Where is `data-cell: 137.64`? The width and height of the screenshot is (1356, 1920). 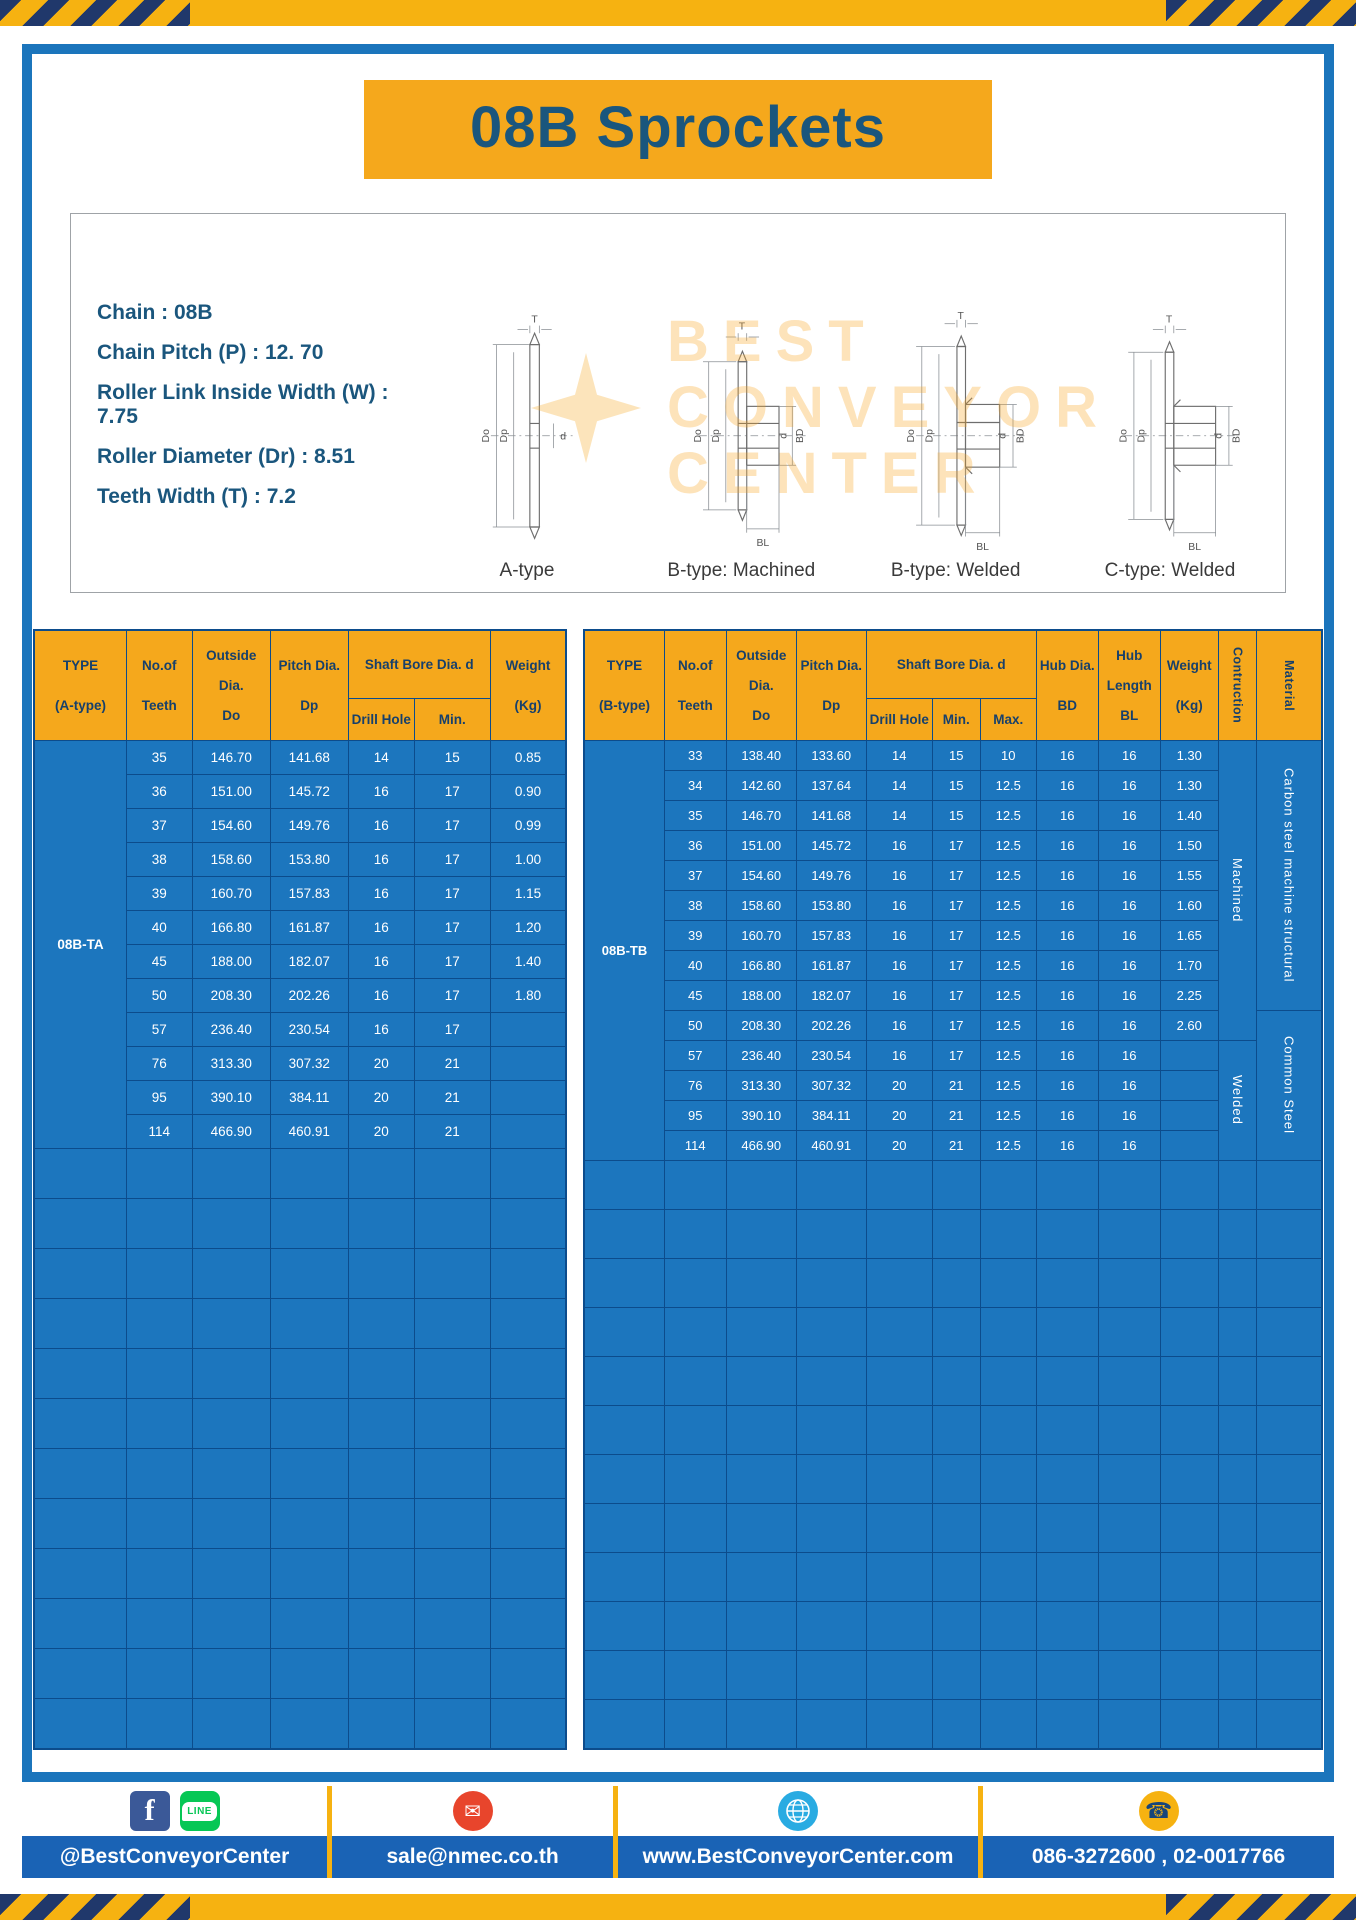 data-cell: 137.64 is located at coordinates (831, 785).